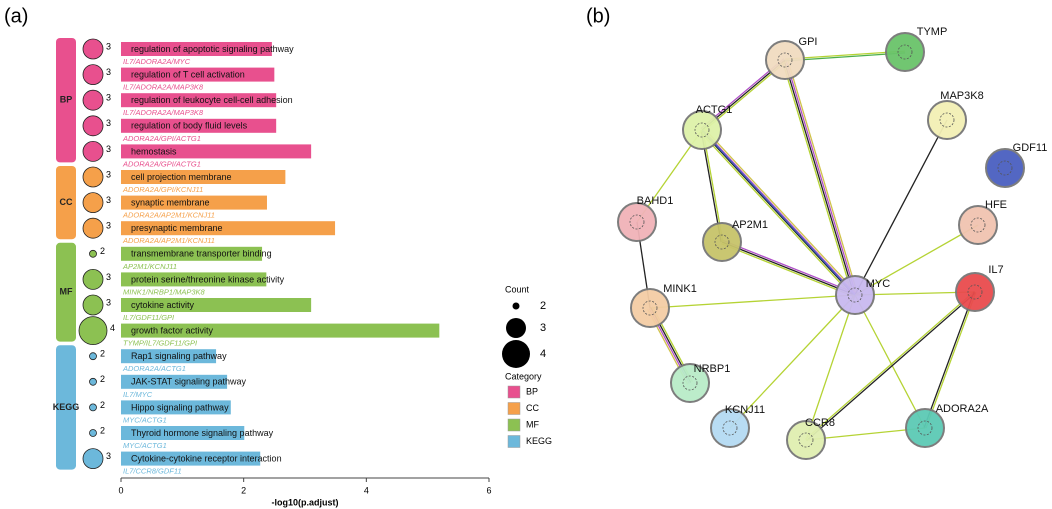 Image resolution: width=1052 pixels, height=509 pixels. I want to click on legend-label: CC, so click(532, 408).